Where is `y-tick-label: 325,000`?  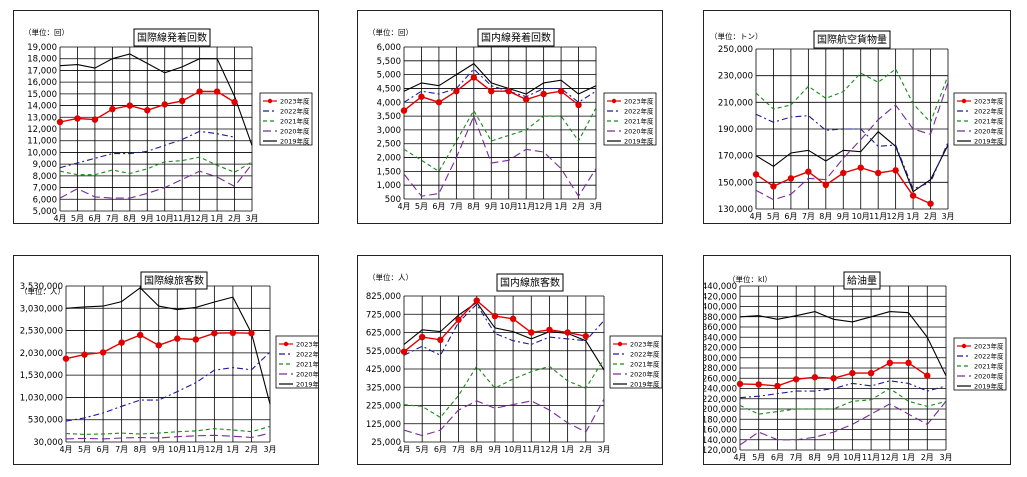 y-tick-label: 325,000 is located at coordinates (383, 388).